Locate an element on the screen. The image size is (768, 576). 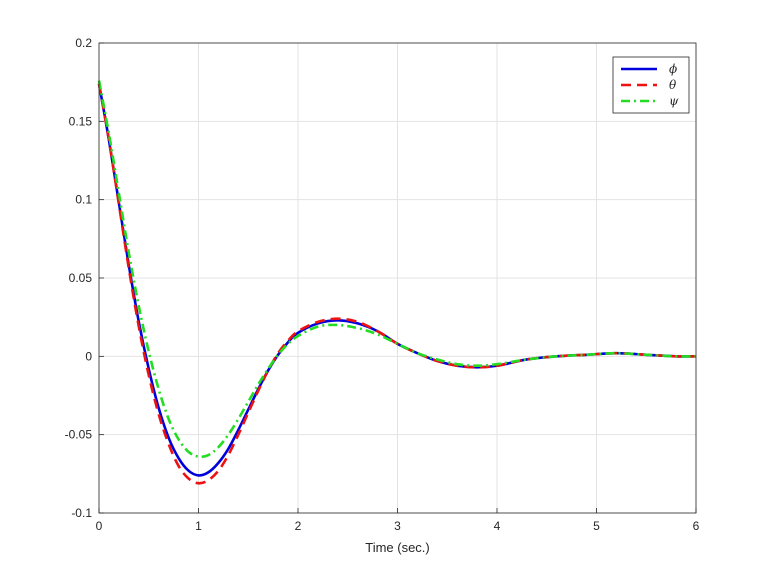
x-tick-label: 1 is located at coordinates (198, 526).